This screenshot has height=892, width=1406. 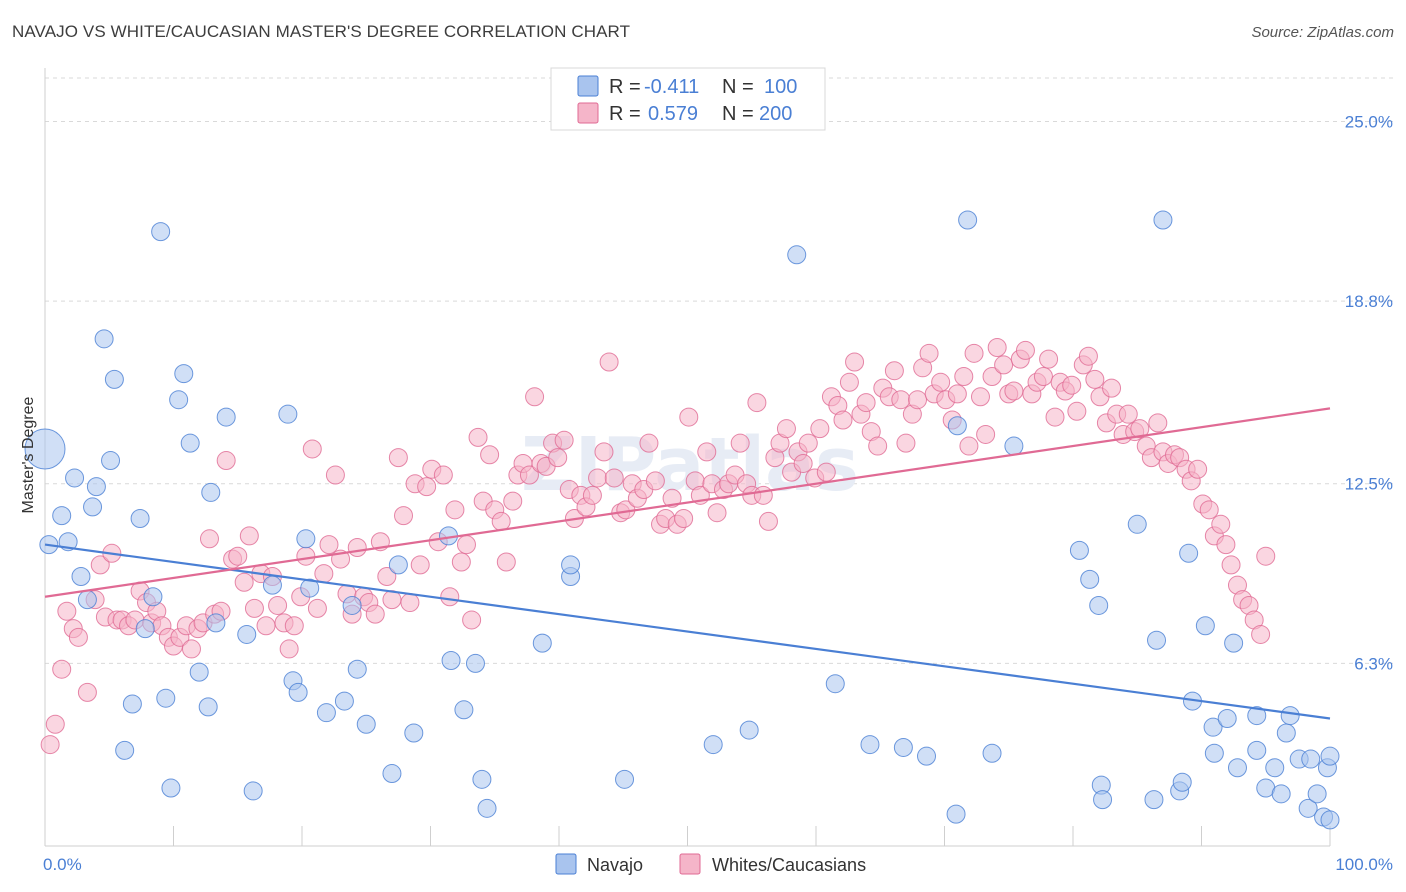 What do you see at coordinates (671, 87) in the screenshot?
I see `legend-r-value: -0.411` at bounding box center [671, 87].